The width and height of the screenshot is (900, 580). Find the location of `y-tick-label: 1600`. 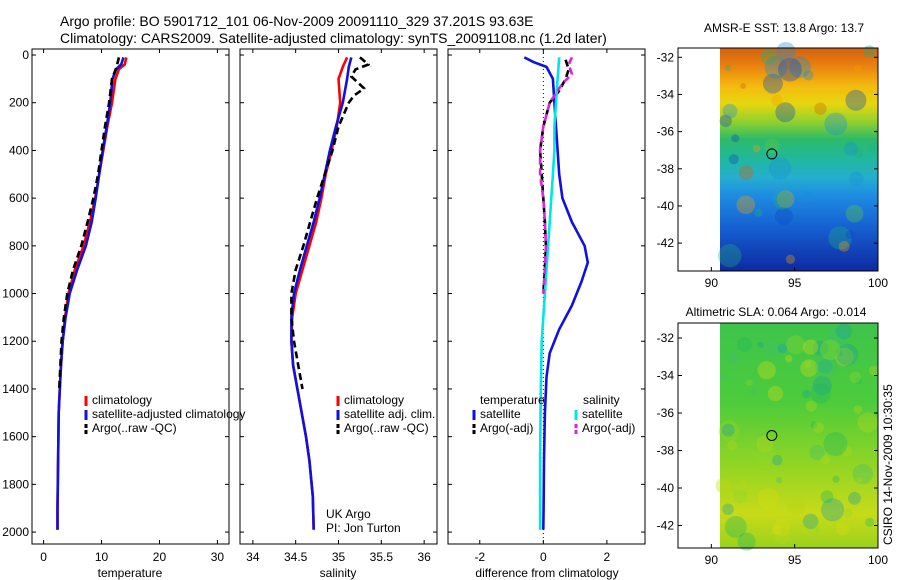

y-tick-label: 1600 is located at coordinates (15, 437).